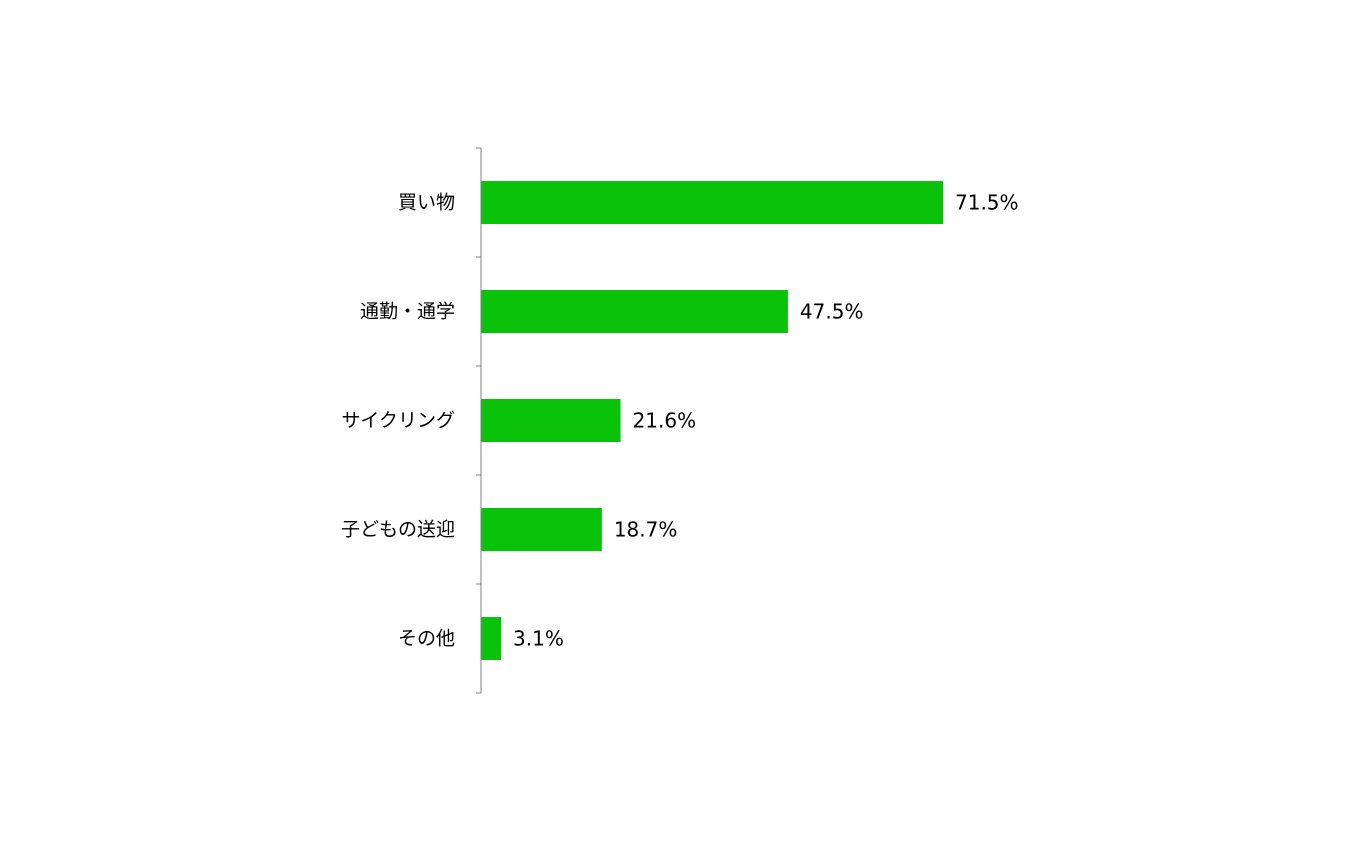 The width and height of the screenshot is (1350, 844). Describe the element at coordinates (987, 203) in the screenshot. I see `data-label: 71.5%` at that location.